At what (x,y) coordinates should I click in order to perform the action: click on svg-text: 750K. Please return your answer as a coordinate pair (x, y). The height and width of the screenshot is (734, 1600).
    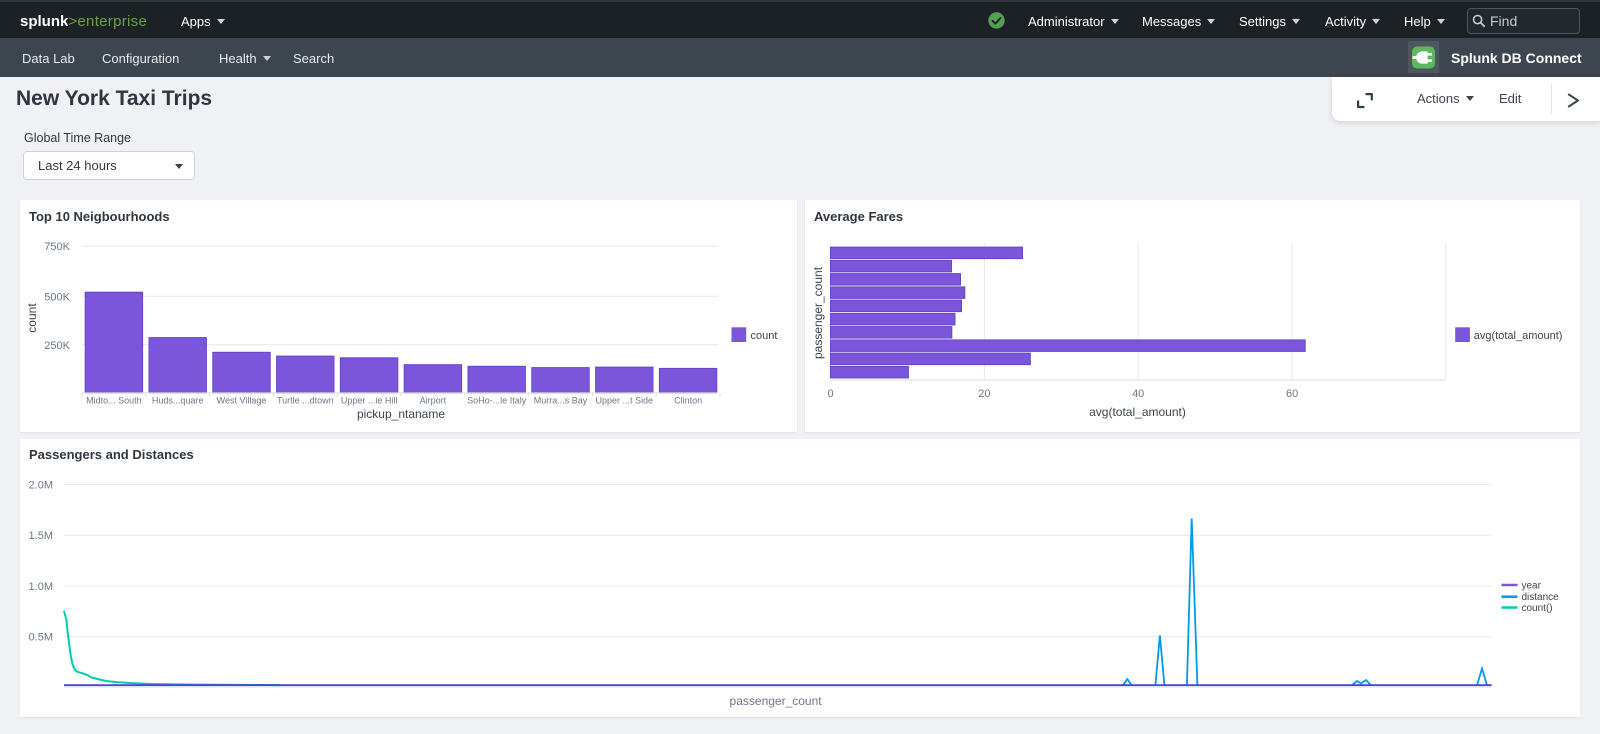
    Looking at the image, I should click on (57, 247).